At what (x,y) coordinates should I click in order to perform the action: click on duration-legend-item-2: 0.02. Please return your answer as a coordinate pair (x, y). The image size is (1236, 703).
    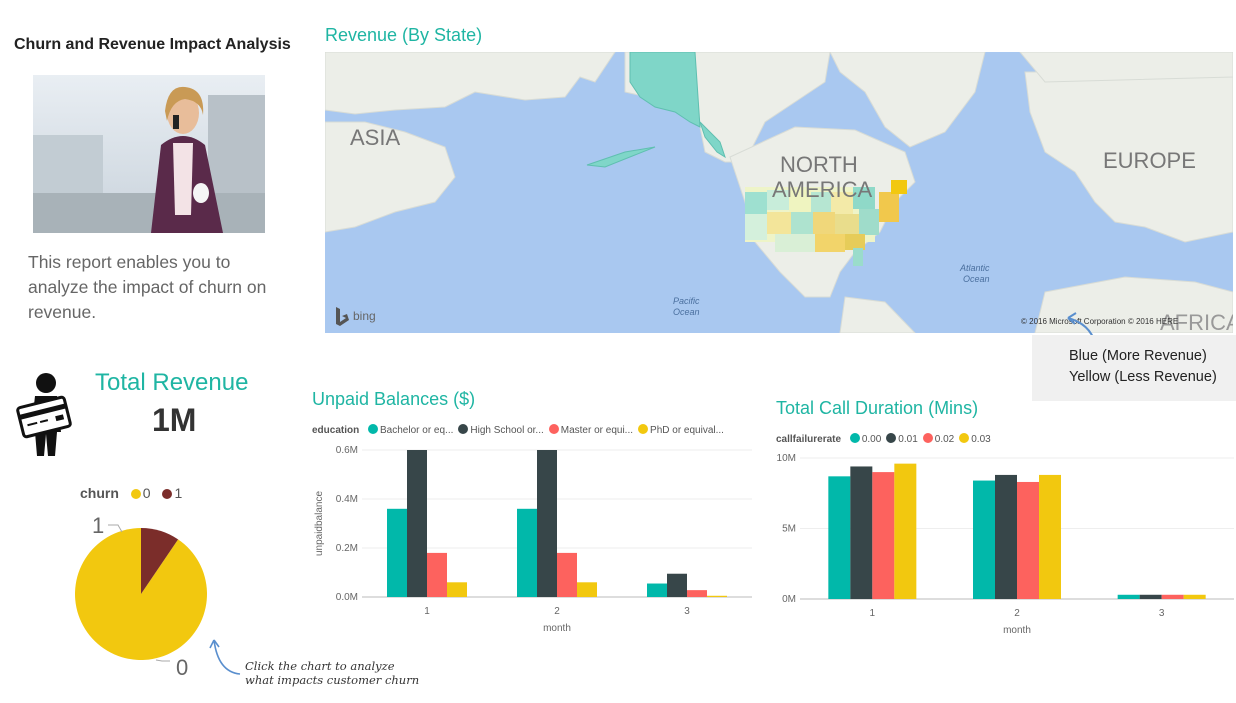
    Looking at the image, I should click on (938, 439).